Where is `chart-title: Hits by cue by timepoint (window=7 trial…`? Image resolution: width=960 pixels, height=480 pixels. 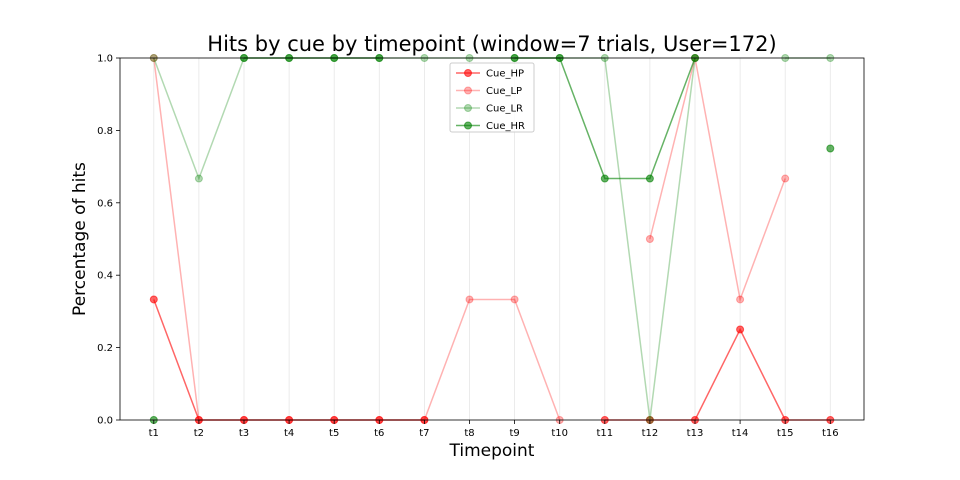
chart-title: Hits by cue by timepoint (window=7 trial… is located at coordinates (491, 44).